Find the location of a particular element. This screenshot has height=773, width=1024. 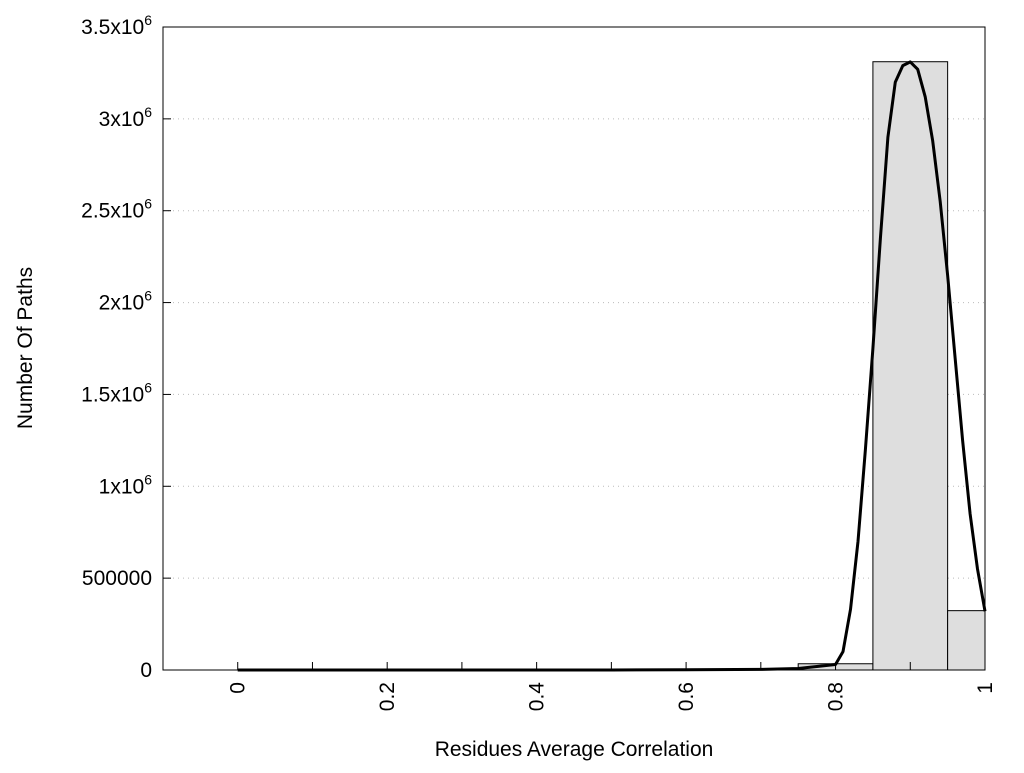

x-tick-label: 1 is located at coordinates (985, 688).